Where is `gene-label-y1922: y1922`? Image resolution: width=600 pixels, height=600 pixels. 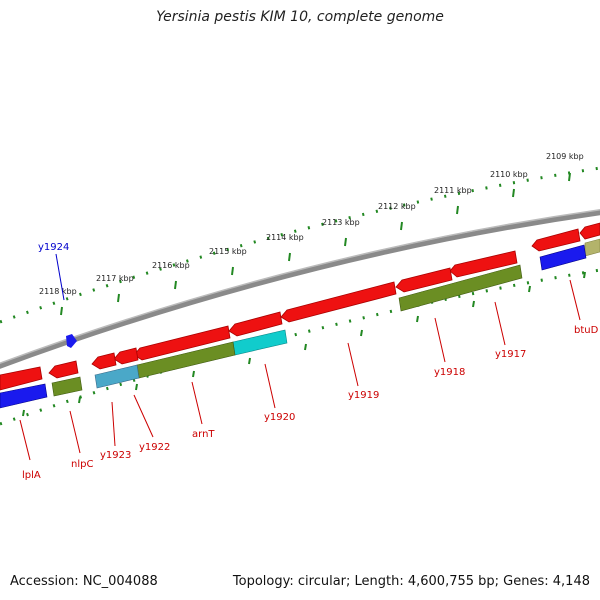 gene-label-y1922: y1922 is located at coordinates (154, 447).